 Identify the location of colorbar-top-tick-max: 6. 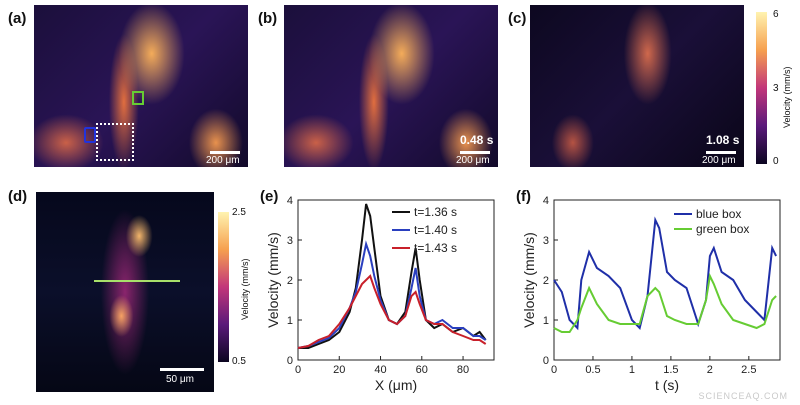
(776, 14).